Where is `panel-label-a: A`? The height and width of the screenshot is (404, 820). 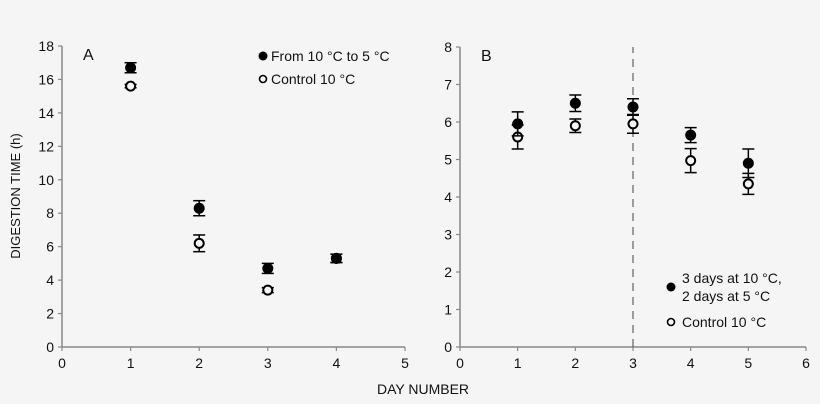
panel-label-a: A is located at coordinates (88, 55).